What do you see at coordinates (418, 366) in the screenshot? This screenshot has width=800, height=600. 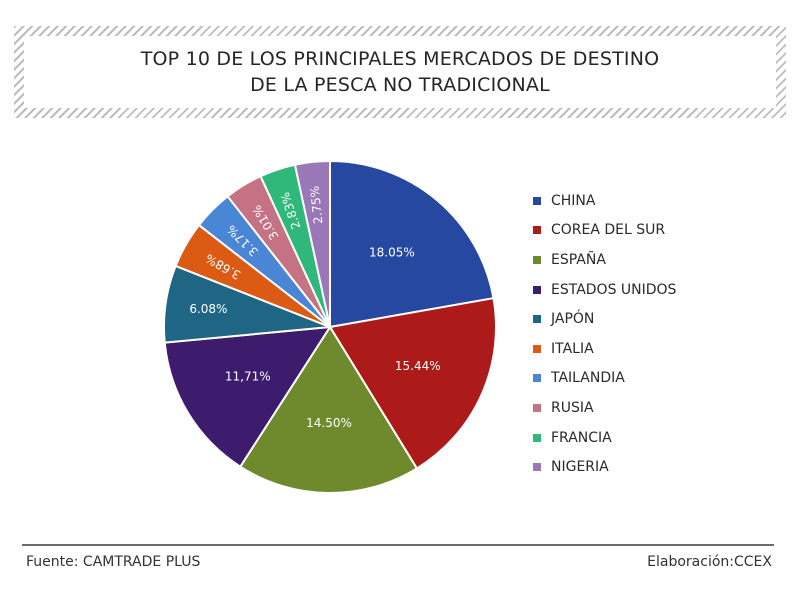 I see `slice-label-corea-del-sur: 15.44%` at bounding box center [418, 366].